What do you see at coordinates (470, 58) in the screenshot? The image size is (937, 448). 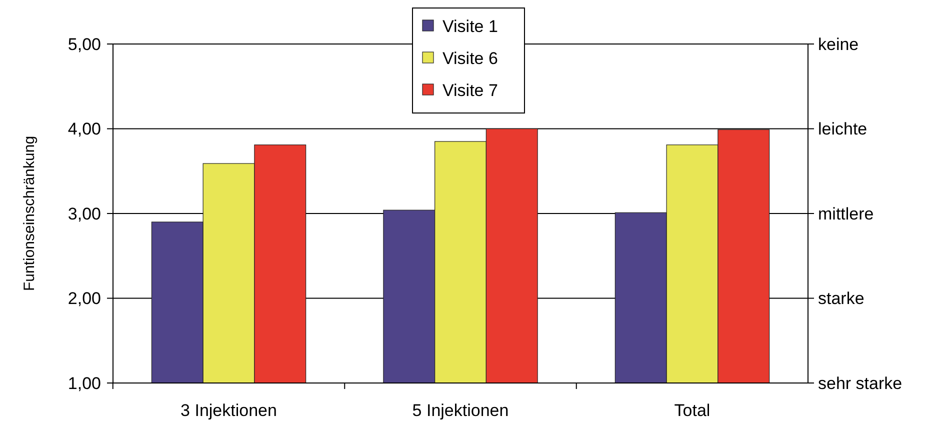 I see `legend-label: Visite 6` at bounding box center [470, 58].